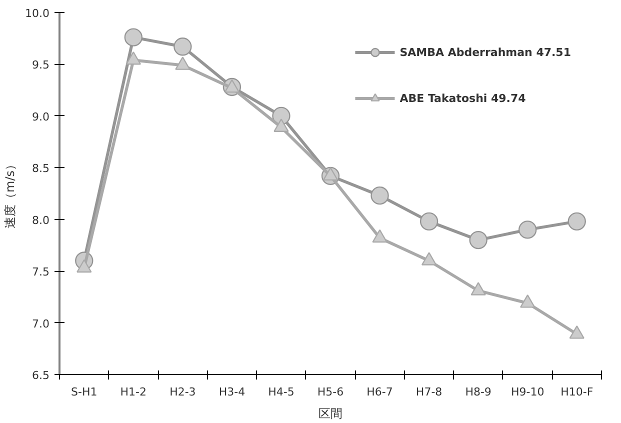 This screenshot has width=621, height=423. I want to click on y-tick-label: 10.0, so click(37, 13).